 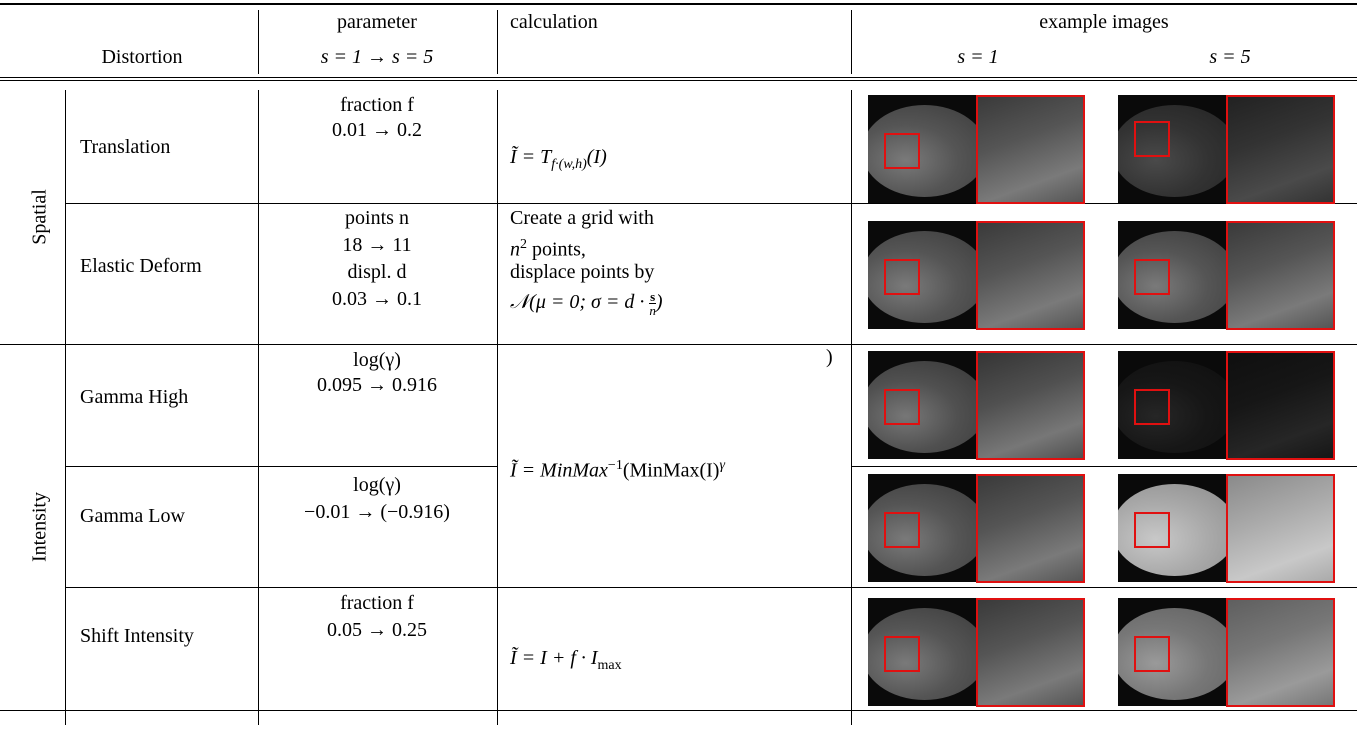 I want to click on formula: 𝒩(μ = 0; σ = d ·, so click(x=580, y=302).